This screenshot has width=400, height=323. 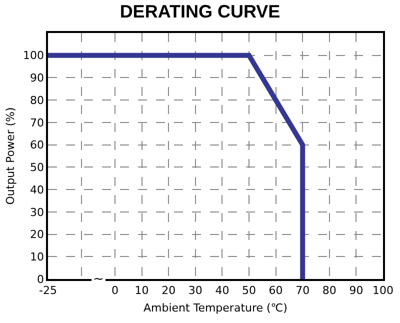 I want to click on x-tick-label: -25, so click(x=48, y=290).